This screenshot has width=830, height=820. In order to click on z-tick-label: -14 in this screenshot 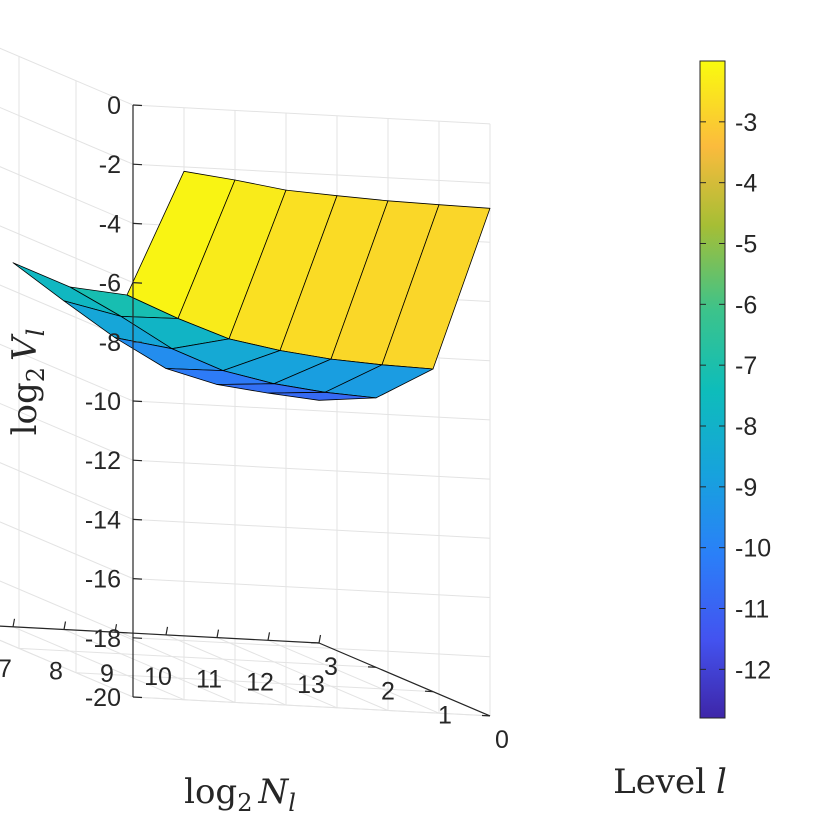, I will do `click(103, 520)`.